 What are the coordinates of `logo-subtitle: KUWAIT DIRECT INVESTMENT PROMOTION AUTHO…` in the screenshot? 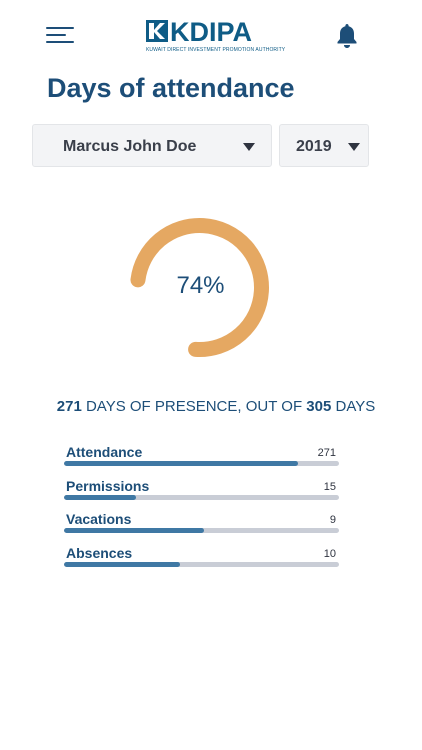 It's located at (216, 50).